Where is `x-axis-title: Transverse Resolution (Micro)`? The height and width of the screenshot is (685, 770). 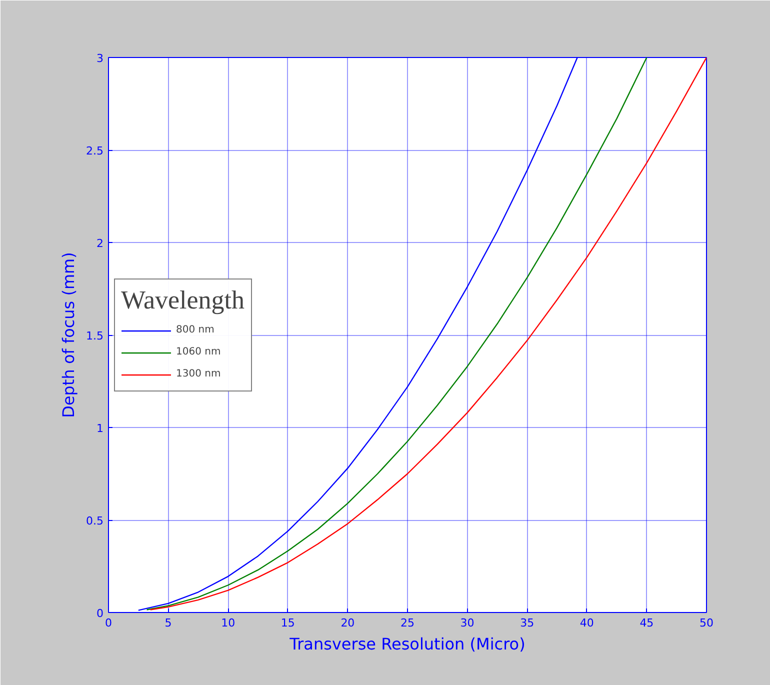 x-axis-title: Transverse Resolution (Micro) is located at coordinates (407, 644).